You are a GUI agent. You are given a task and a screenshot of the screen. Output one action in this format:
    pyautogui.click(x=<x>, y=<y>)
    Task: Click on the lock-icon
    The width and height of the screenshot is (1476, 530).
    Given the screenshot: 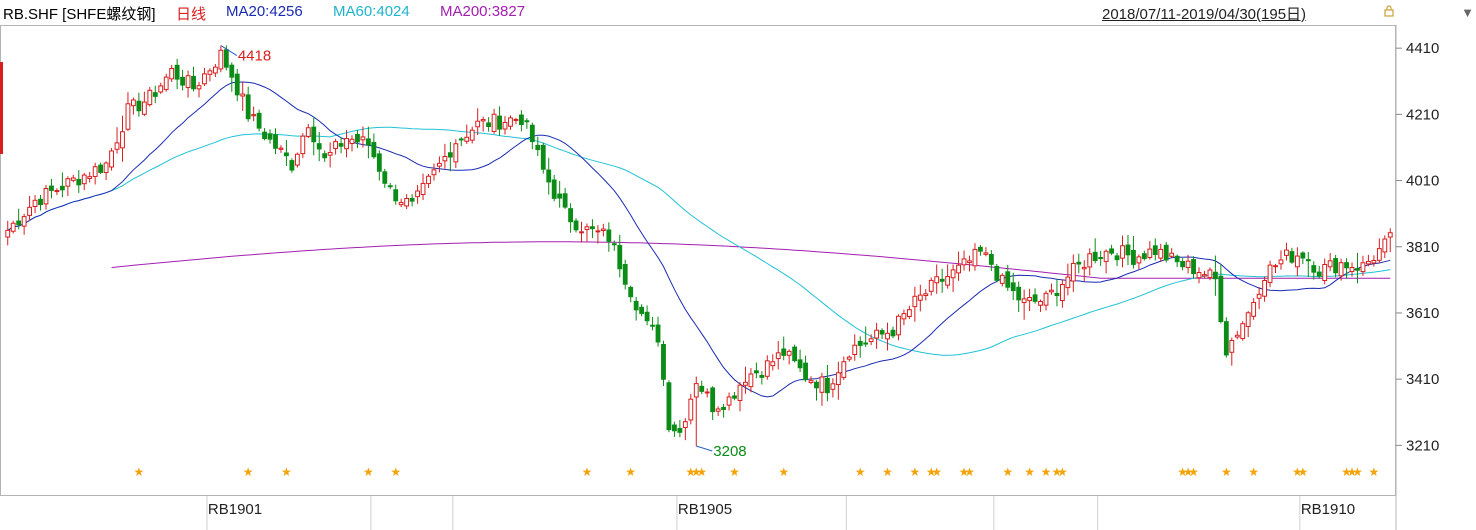 What is the action you would take?
    pyautogui.click(x=1389, y=10)
    